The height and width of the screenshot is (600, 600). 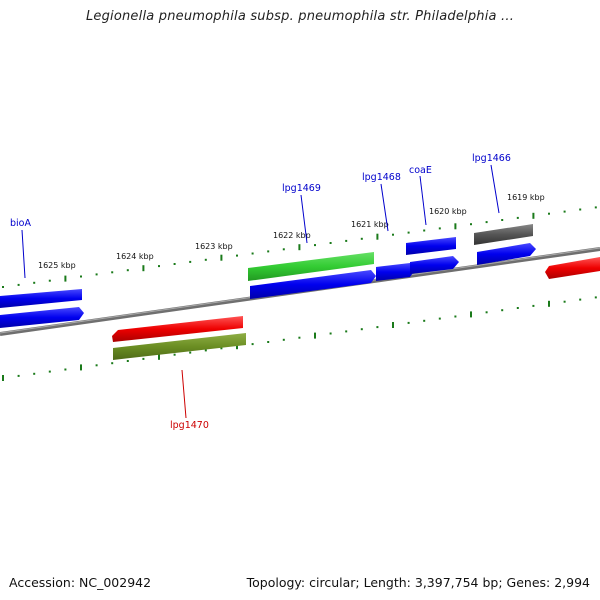 What do you see at coordinates (135, 256) in the screenshot?
I see `kbp-label: 1624 kbp` at bounding box center [135, 256].